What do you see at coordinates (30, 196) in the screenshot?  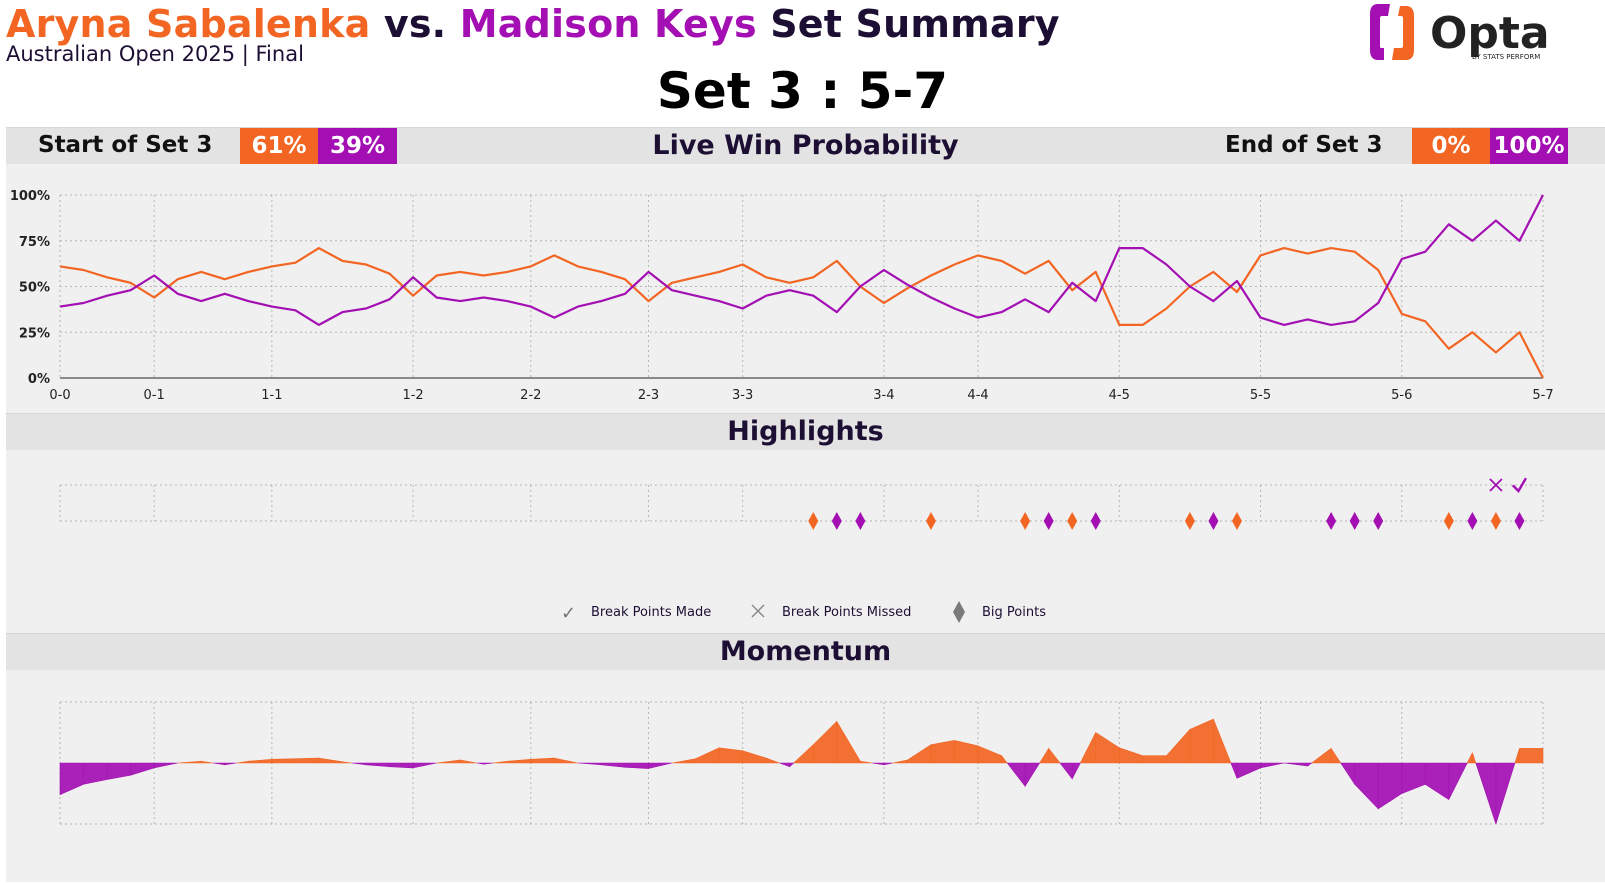 I see `y-tick-label: 100%` at bounding box center [30, 196].